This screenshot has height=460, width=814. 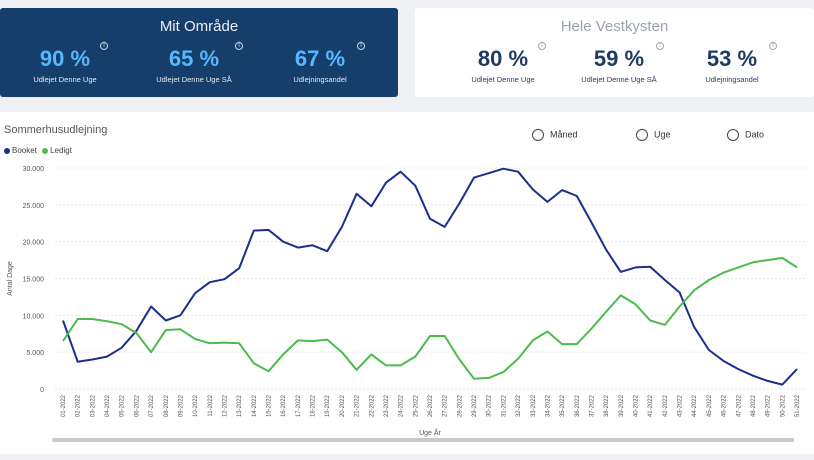 What do you see at coordinates (194, 58) in the screenshot?
I see `kpi-value: 65 %` at bounding box center [194, 58].